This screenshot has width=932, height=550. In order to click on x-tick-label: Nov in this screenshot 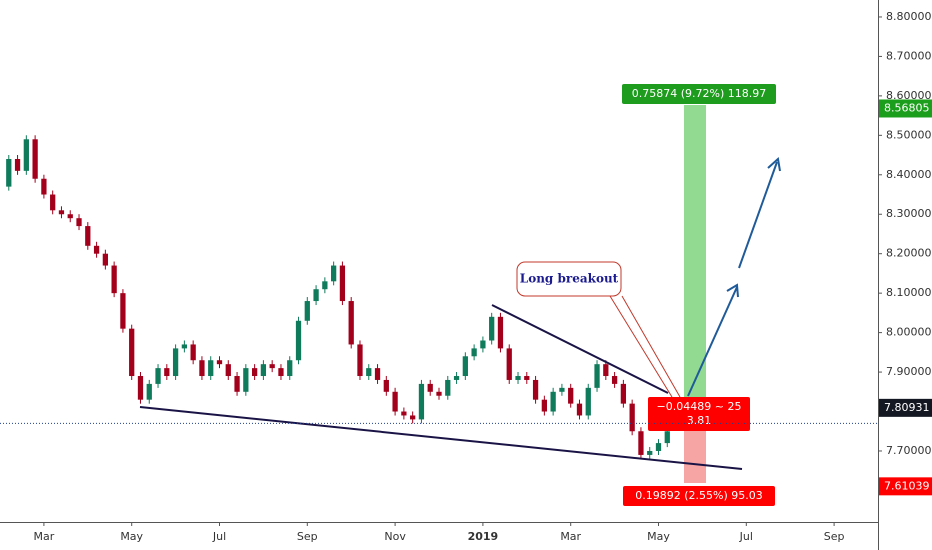, I will do `click(395, 536)`.